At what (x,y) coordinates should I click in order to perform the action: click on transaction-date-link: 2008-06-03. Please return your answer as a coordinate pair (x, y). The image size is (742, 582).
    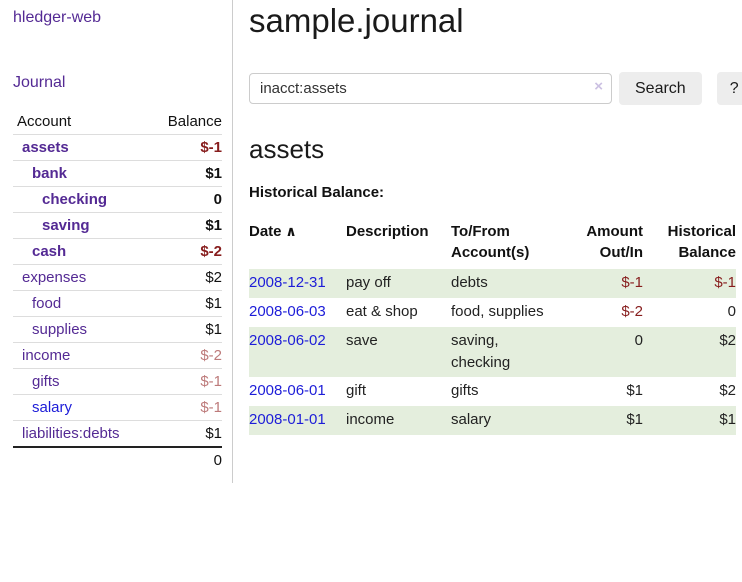
    Looking at the image, I should click on (287, 312).